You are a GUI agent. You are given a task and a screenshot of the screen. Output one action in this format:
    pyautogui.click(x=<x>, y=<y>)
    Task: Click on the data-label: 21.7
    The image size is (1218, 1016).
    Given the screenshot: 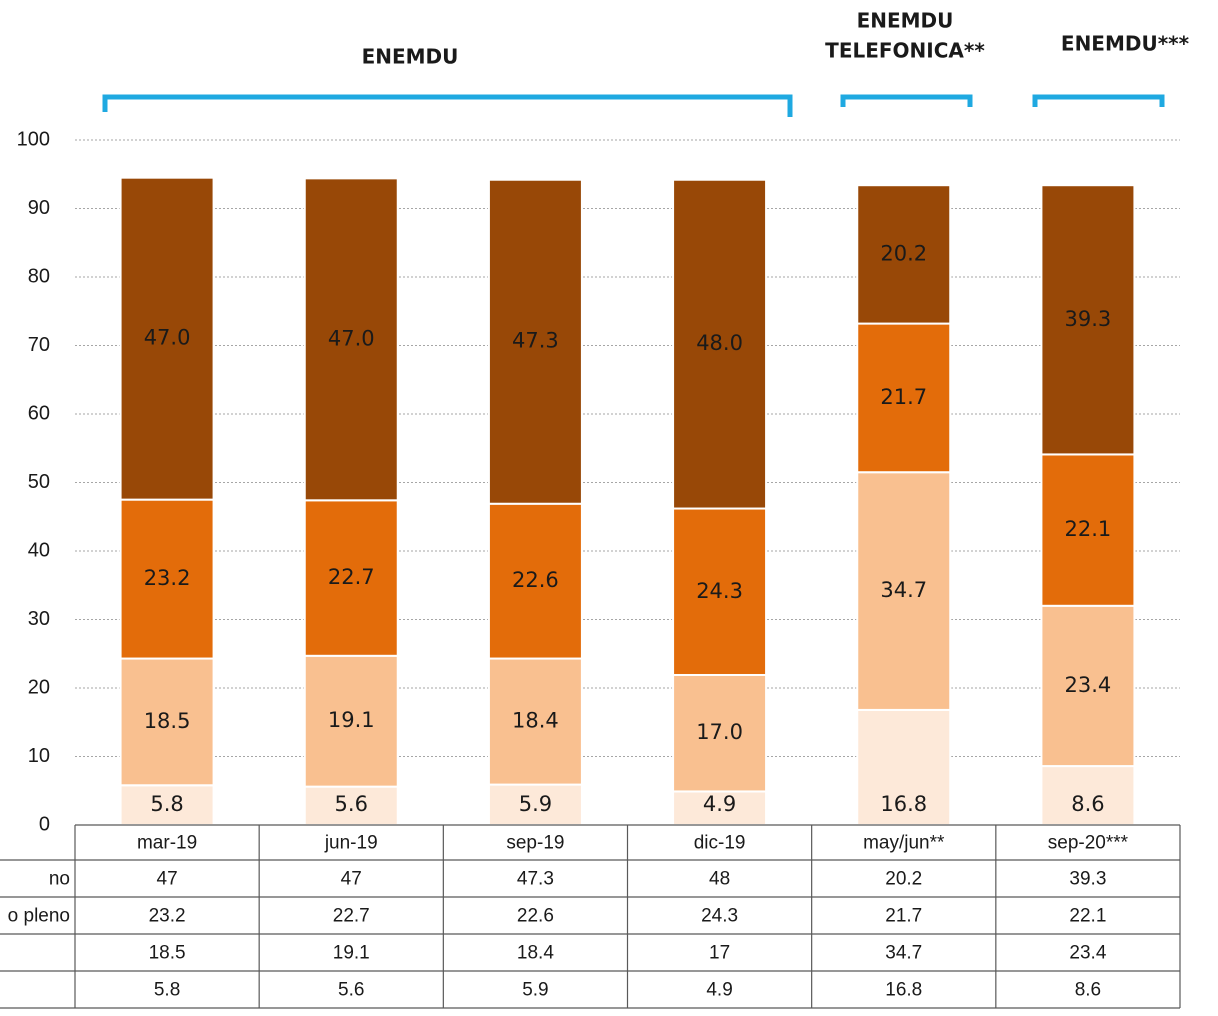 What is the action you would take?
    pyautogui.click(x=903, y=397)
    